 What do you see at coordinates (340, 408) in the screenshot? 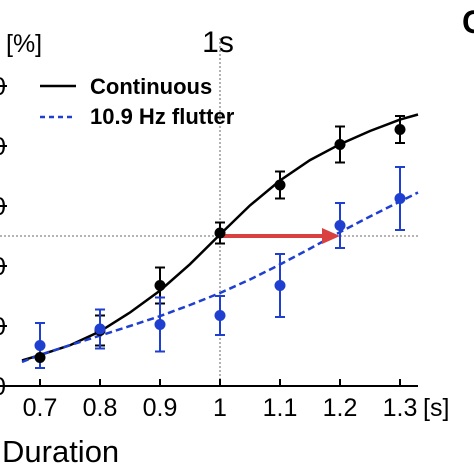
I see `x-tick-label-5: 1.2` at bounding box center [340, 408].